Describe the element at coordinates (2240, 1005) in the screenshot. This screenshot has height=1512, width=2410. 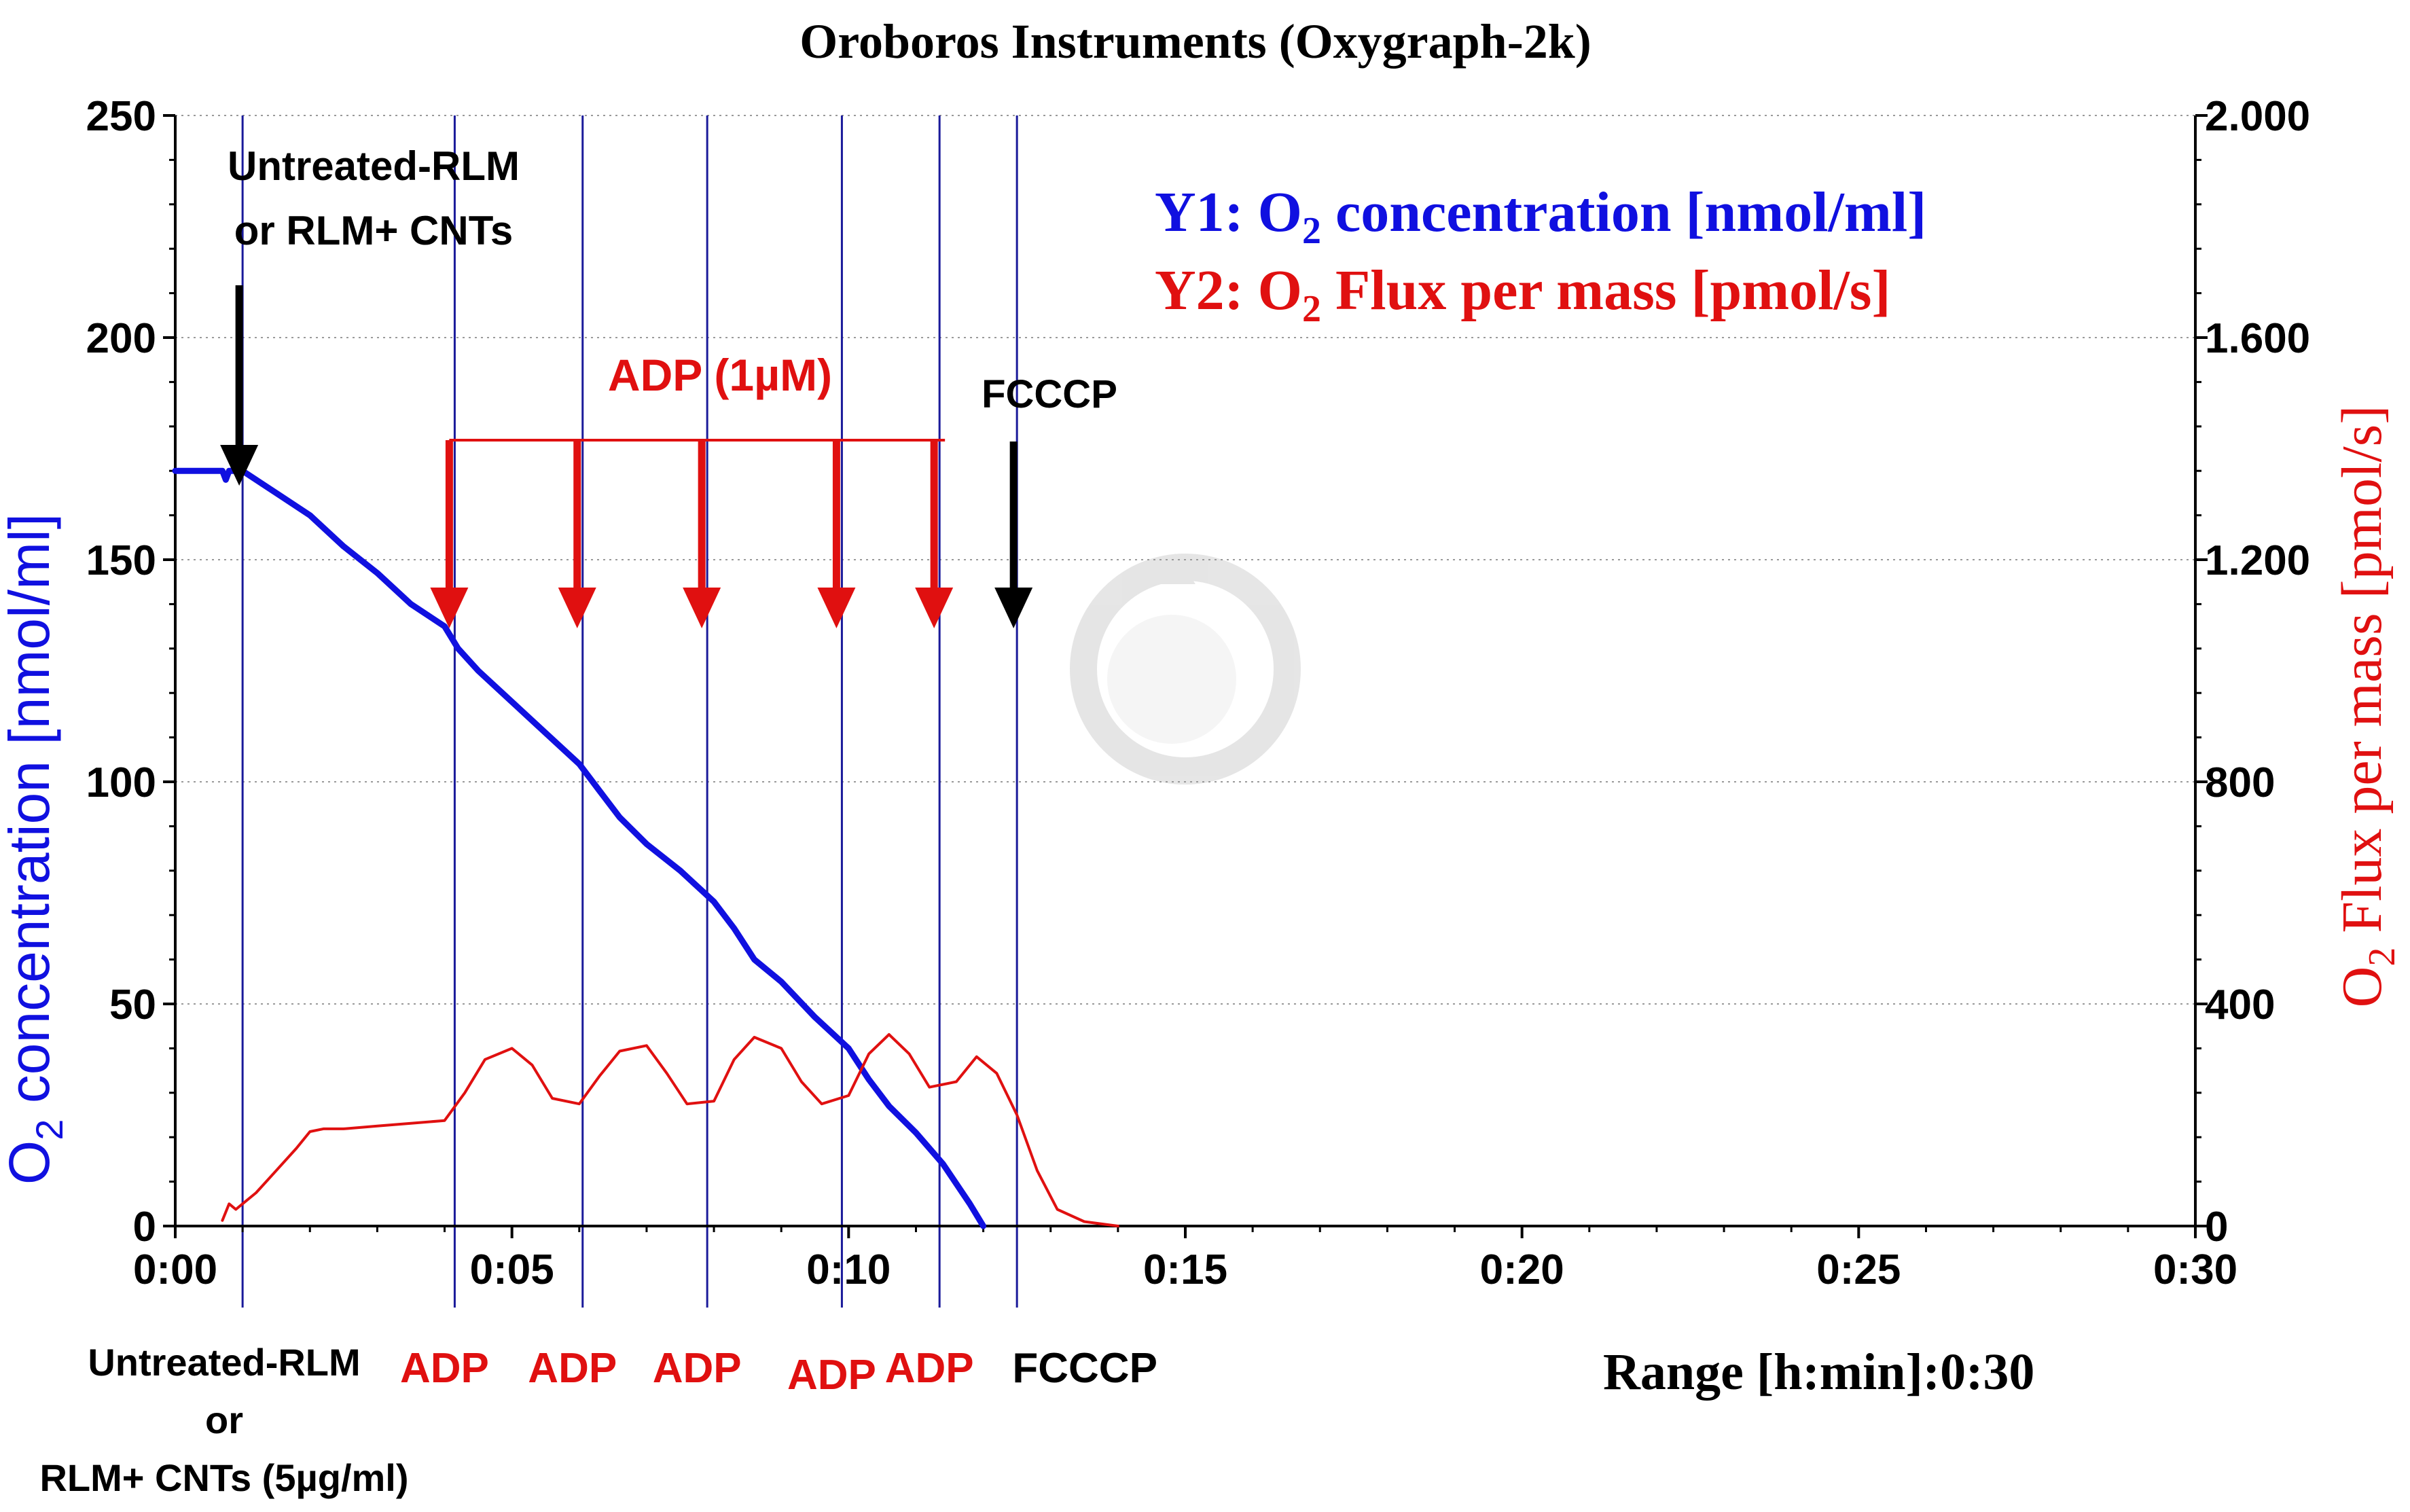
I see `y2-tick-label: 400` at that location.